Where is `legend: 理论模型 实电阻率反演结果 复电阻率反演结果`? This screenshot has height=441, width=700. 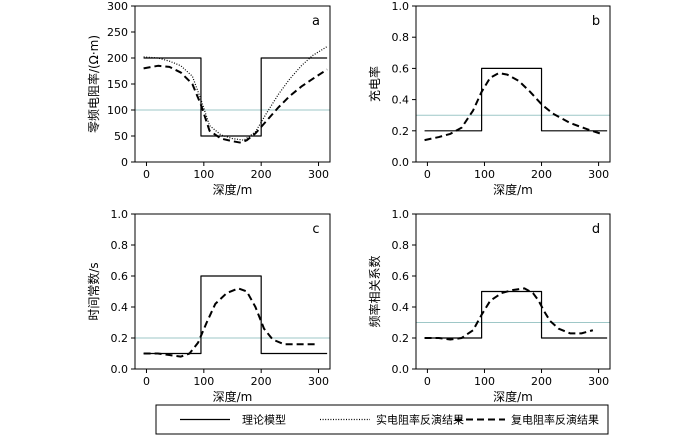
legend: 理论模型 实电阻率反演结果 复电阻率反演结果 is located at coordinates (382, 419).